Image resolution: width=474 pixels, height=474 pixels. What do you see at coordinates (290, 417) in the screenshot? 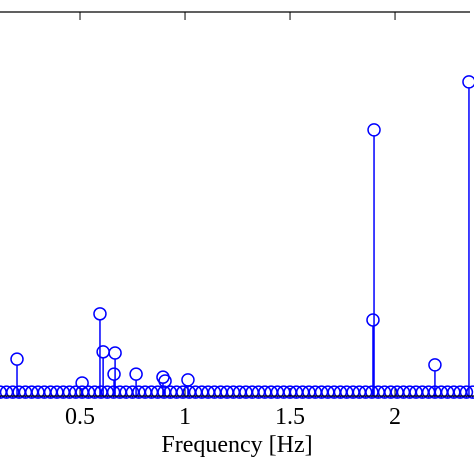
I see `x-tick-label: 1.5` at bounding box center [290, 417].